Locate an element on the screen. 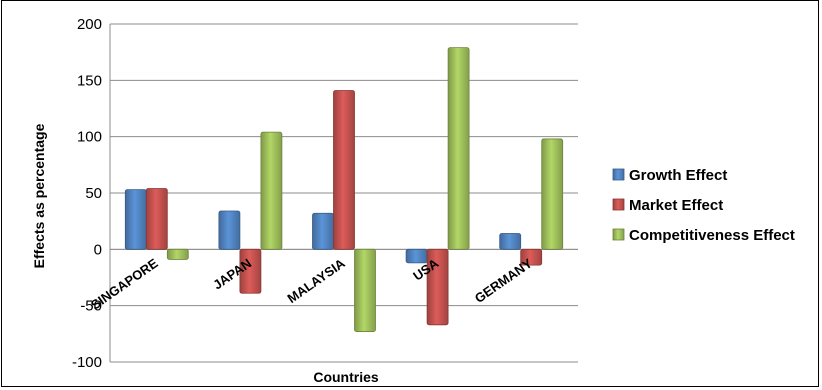 Image resolution: width=822 pixels, height=390 pixels. y-tick-label: -100 is located at coordinates (87, 362).